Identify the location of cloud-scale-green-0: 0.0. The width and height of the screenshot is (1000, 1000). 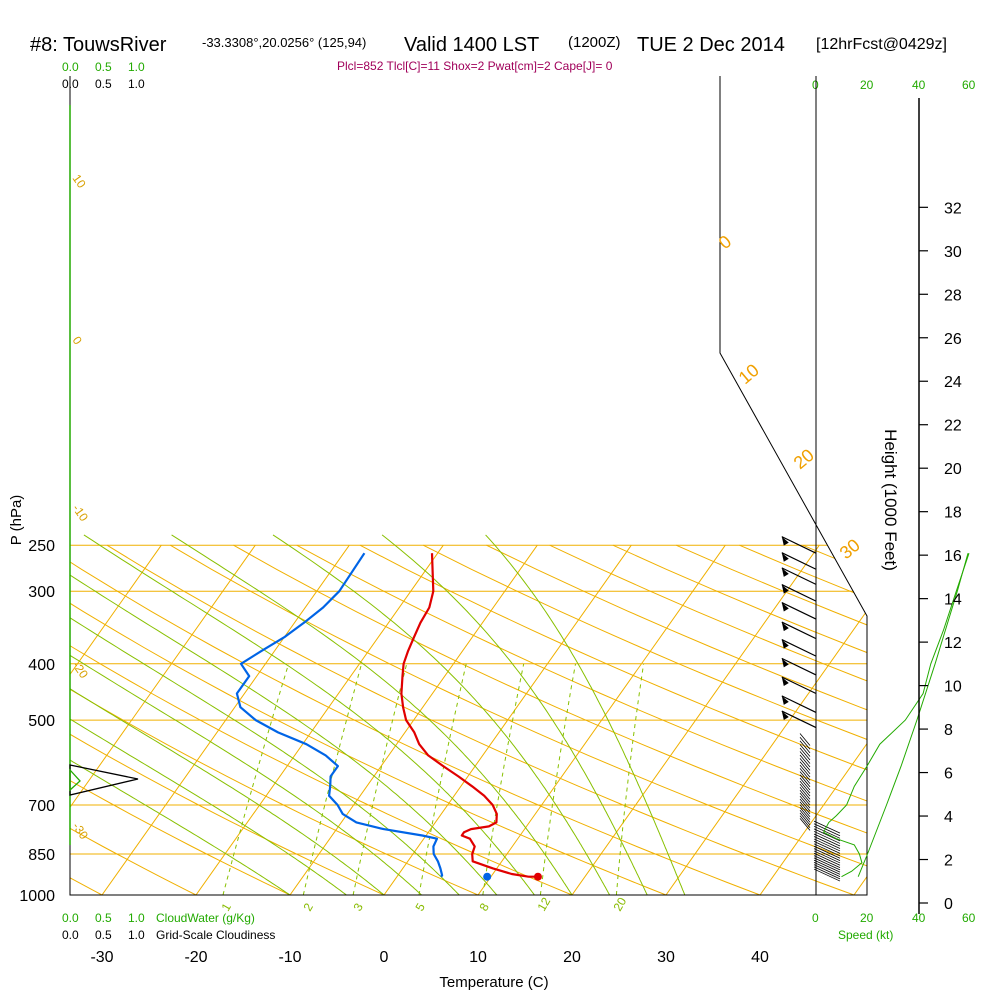
(70, 67).